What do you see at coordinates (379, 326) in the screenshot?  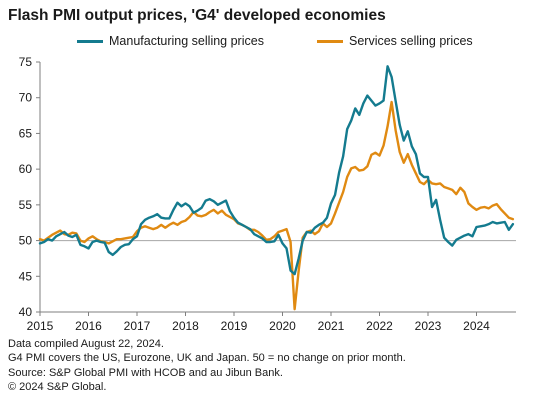 I see `x-tick-label: 2022` at bounding box center [379, 326].